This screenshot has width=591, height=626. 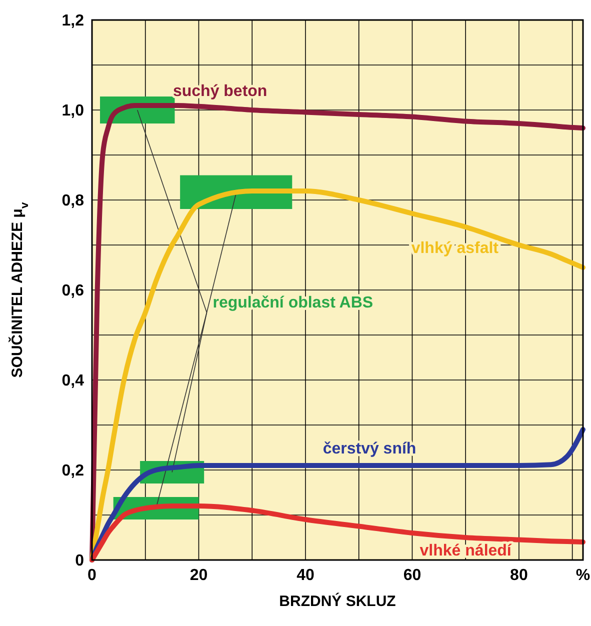 I want to click on x-tick-label: 80, so click(x=519, y=575).